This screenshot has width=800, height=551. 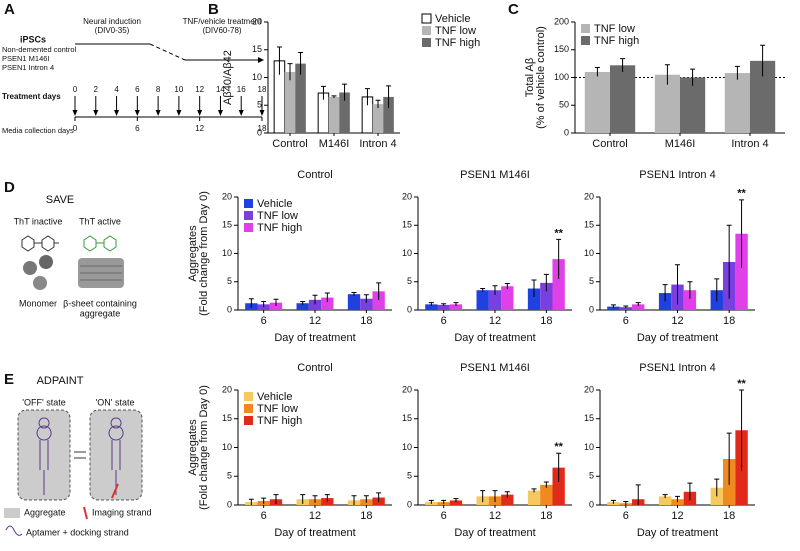 What do you see at coordinates (60, 381) in the screenshot?
I see `adpaint-title: ADPAINT` at bounding box center [60, 381].